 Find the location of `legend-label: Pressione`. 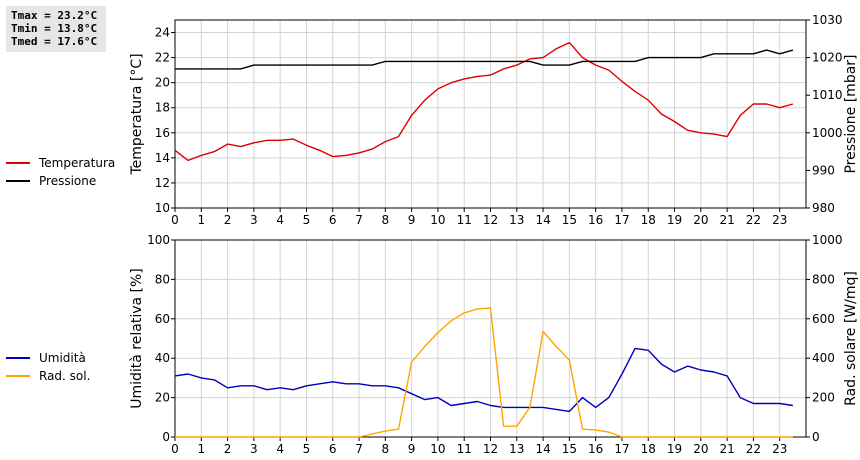

legend-label: Pressione is located at coordinates (67, 181).